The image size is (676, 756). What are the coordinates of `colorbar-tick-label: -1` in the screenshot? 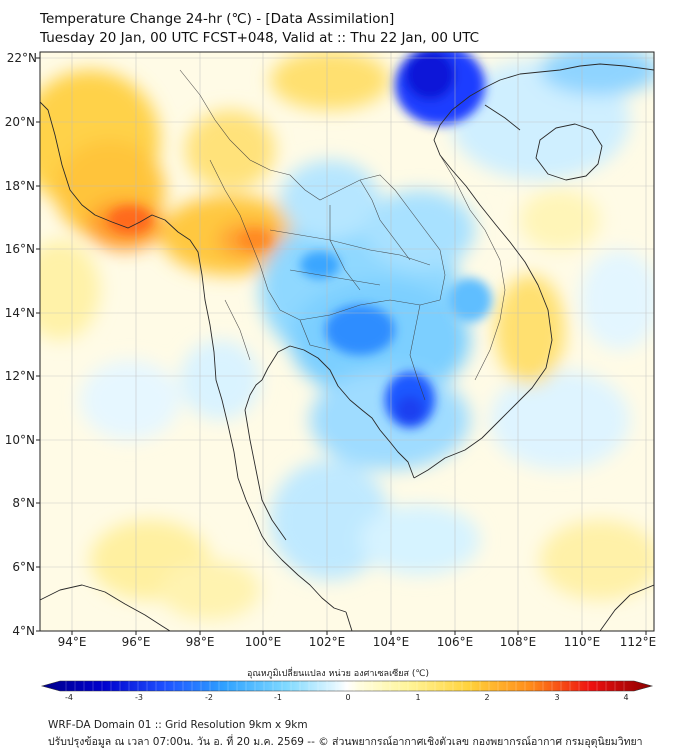 It's located at (278, 697).